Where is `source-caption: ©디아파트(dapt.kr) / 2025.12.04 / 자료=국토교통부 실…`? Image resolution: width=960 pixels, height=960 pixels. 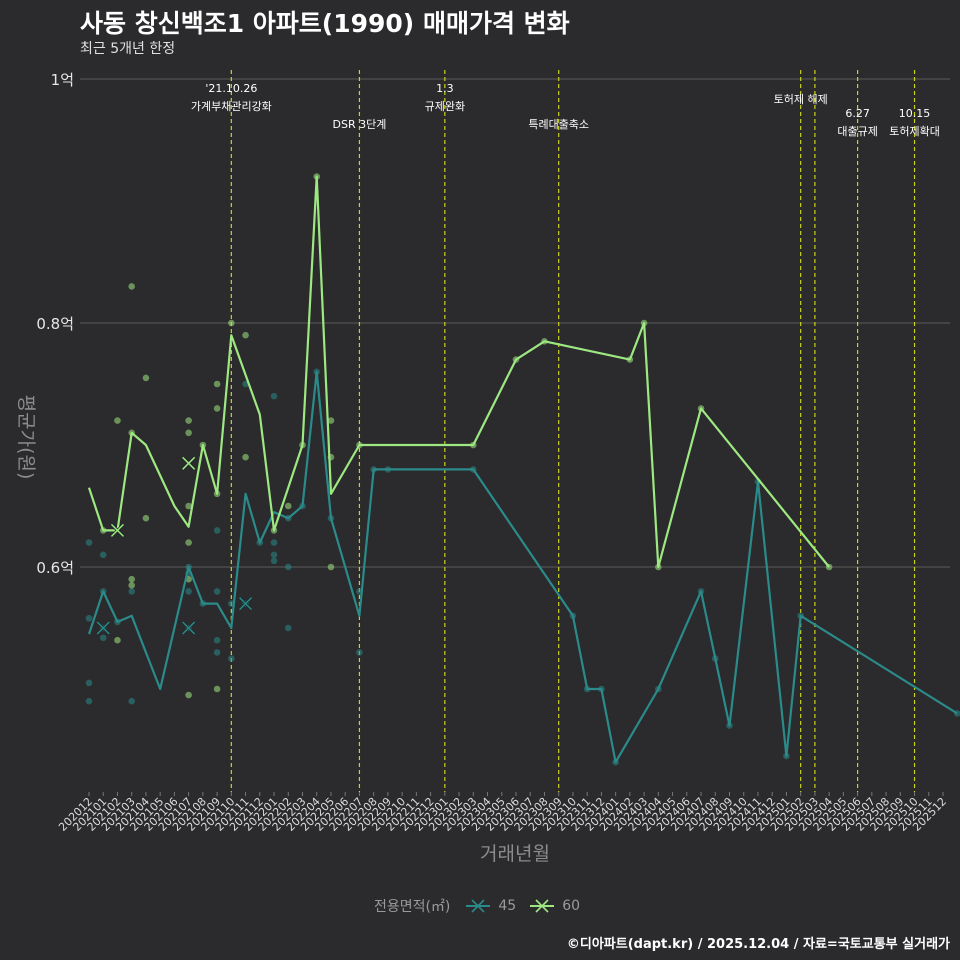 source-caption: ©디아파트(dapt.kr) / 2025.12.04 / 자료=국토교통부 실… is located at coordinates (758, 944).